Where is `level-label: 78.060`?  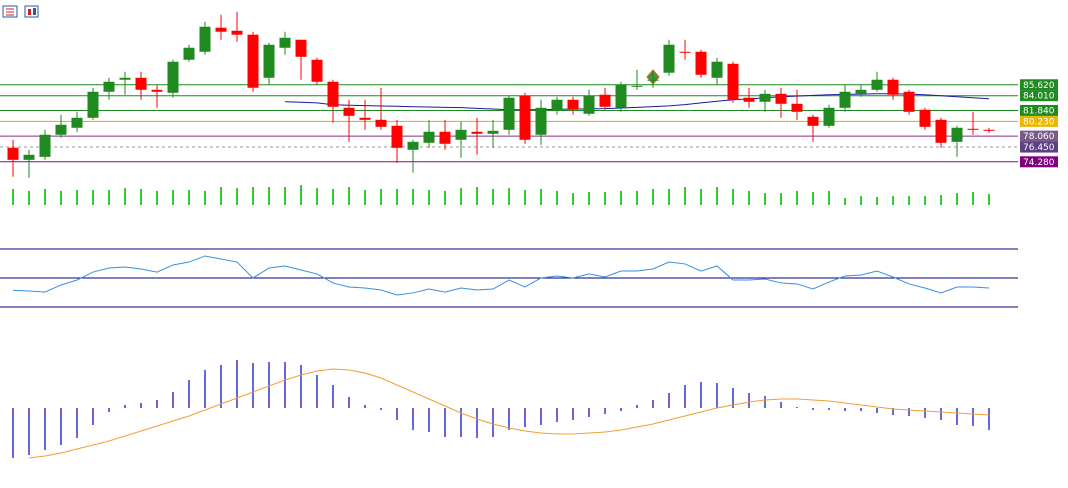
level-label: 78.060 is located at coordinates (1039, 137).